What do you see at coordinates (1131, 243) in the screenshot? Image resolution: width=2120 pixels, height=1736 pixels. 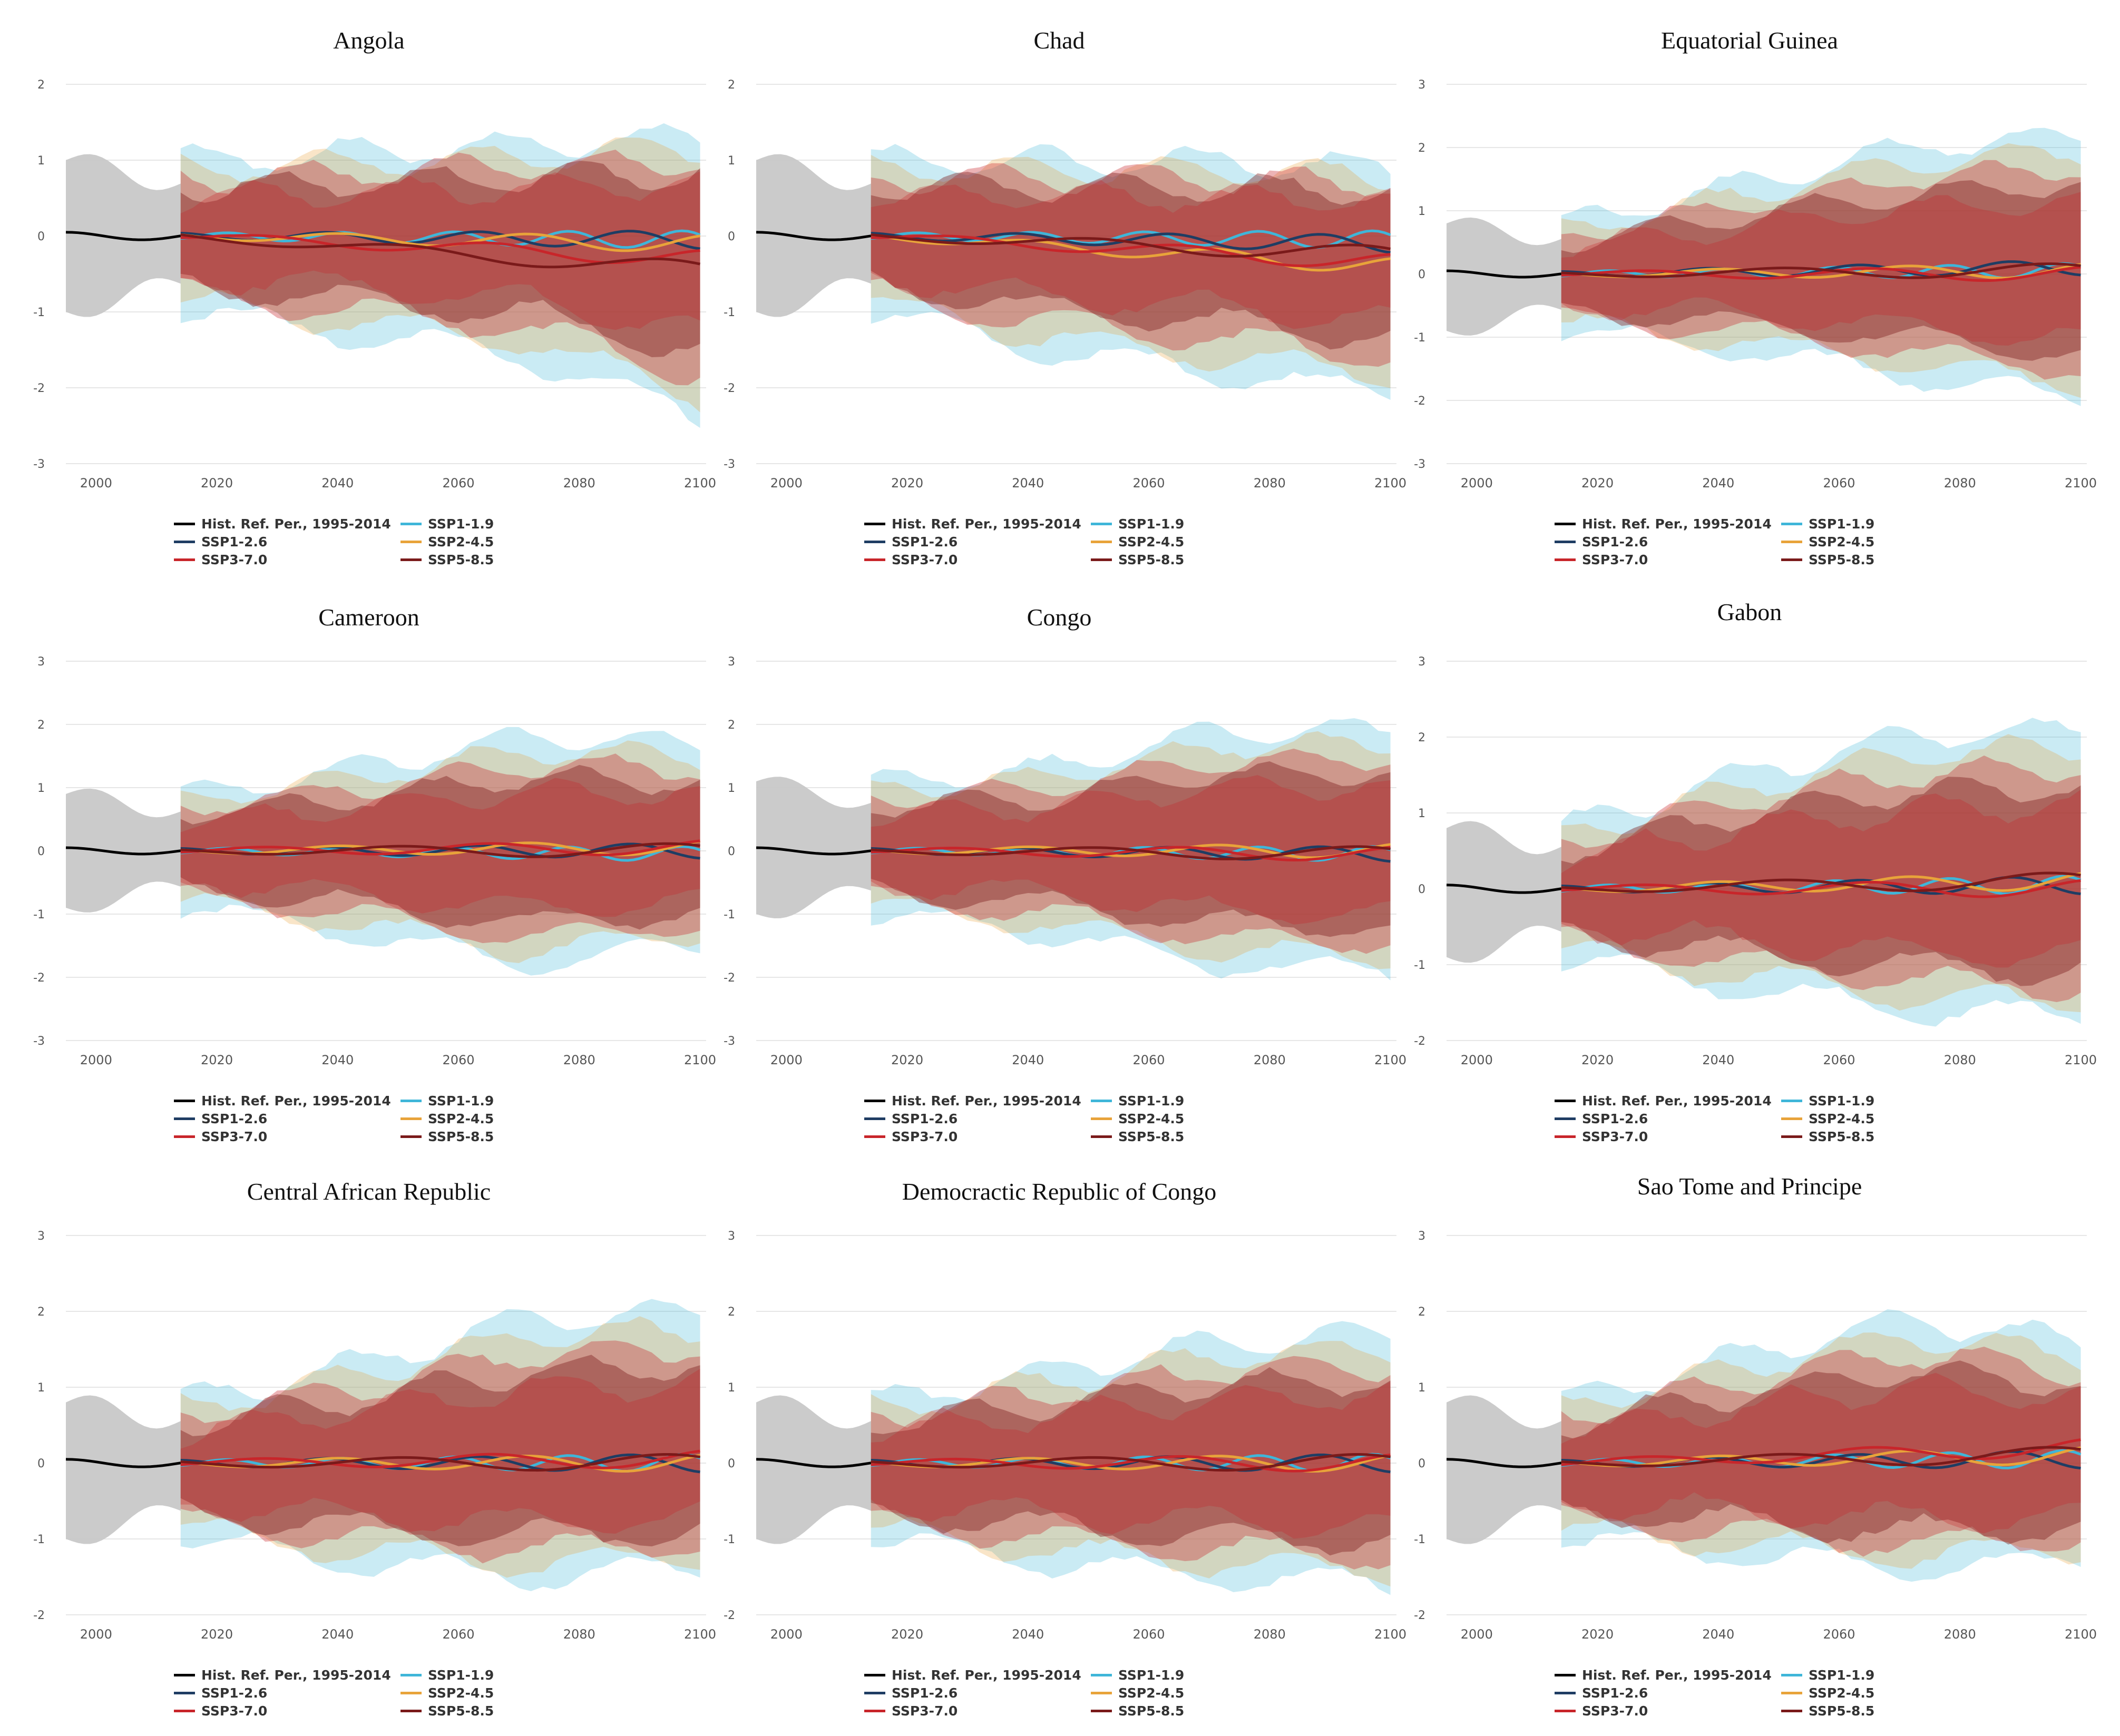 I see `series-line-ssp126` at bounding box center [1131, 243].